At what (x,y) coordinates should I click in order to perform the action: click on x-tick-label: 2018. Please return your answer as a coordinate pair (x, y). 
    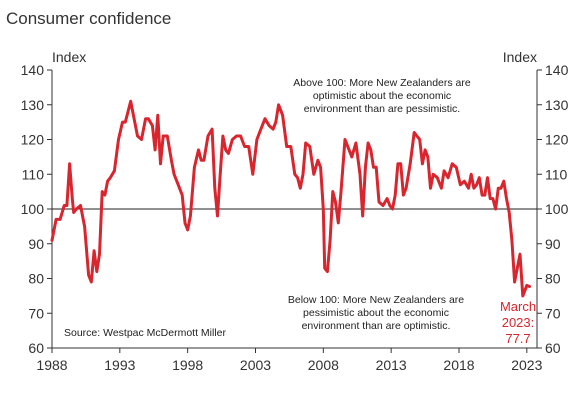
    Looking at the image, I should click on (458, 365).